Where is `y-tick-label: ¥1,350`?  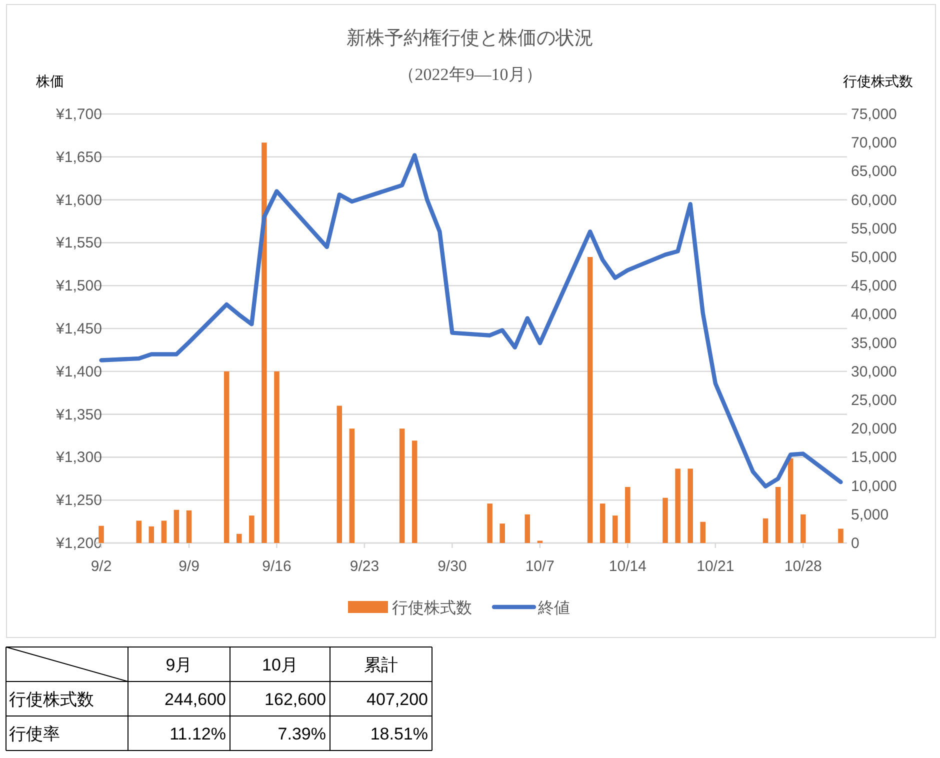 y-tick-label: ¥1,350 is located at coordinates (78, 415).